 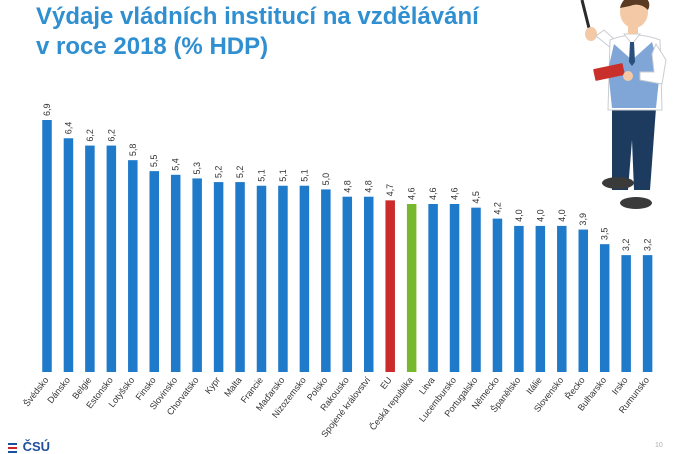 What do you see at coordinates (68, 128) in the screenshot?
I see `value-label: 6,4` at bounding box center [68, 128].